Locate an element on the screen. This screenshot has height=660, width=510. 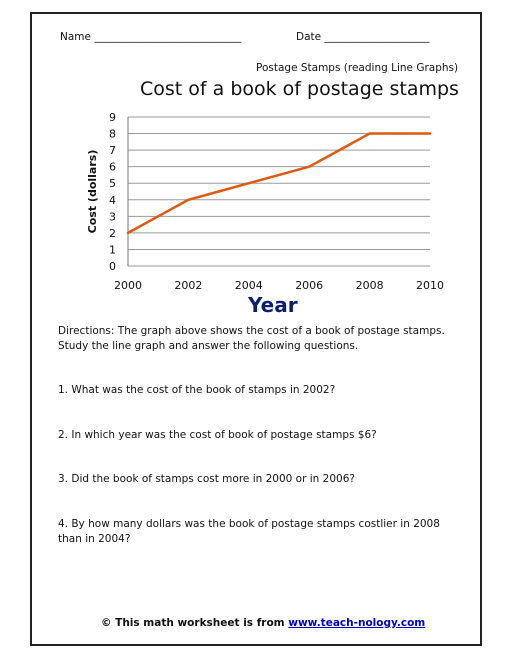
x-tick-label: 2010 is located at coordinates (430, 285).